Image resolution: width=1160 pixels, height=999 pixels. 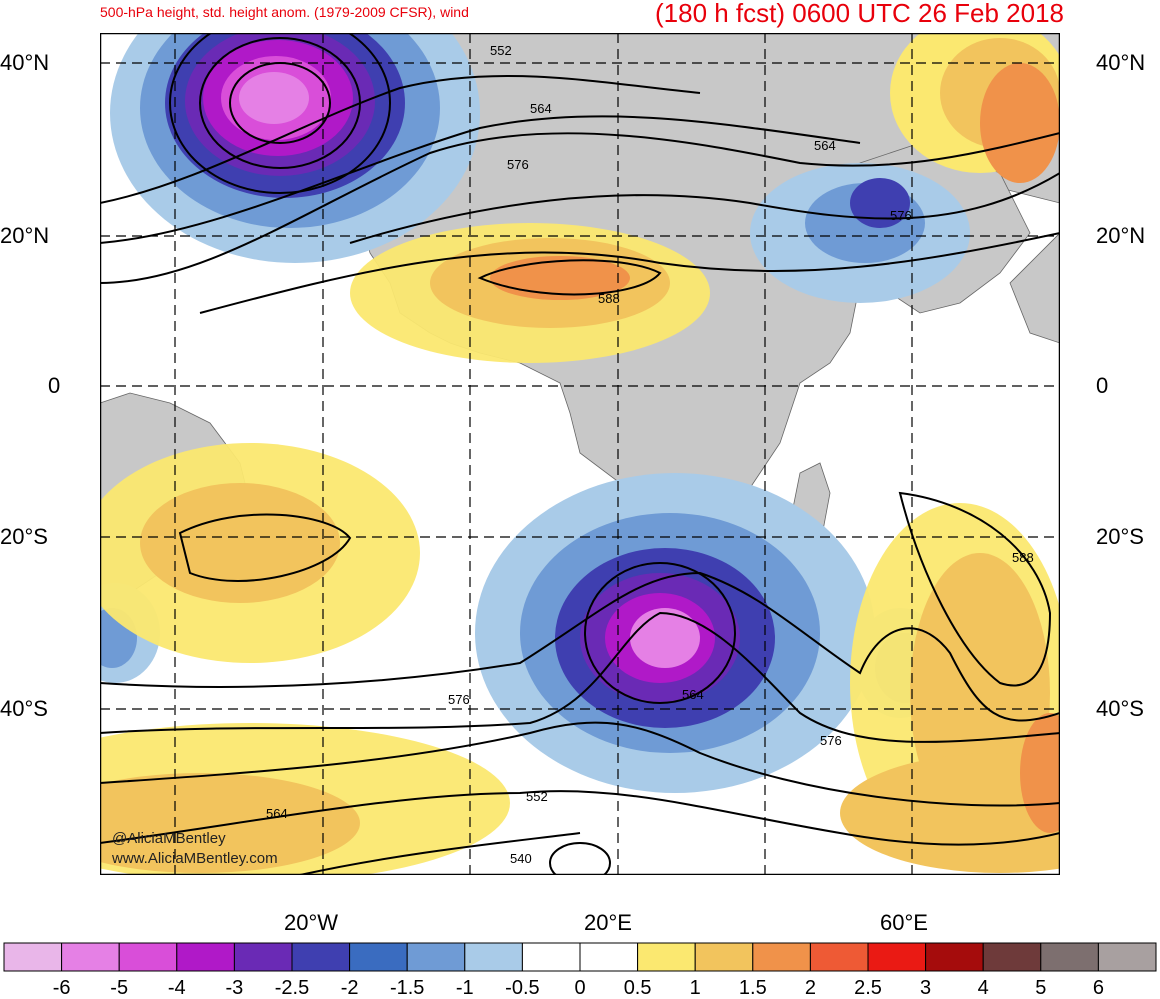 I want to click on colorbar-tick-label: -2.5, so click(x=292, y=988).